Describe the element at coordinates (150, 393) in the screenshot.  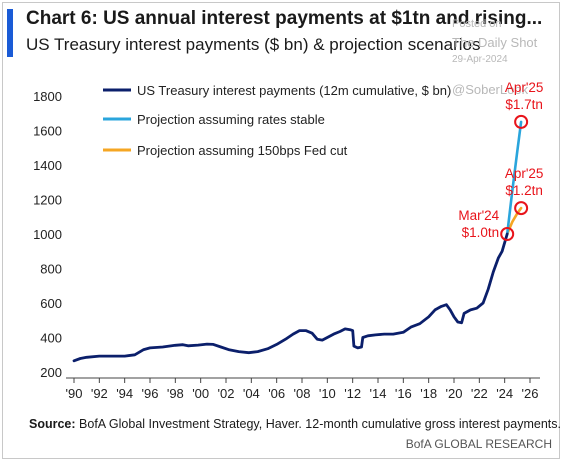
I see `x-tick-label: '96` at that location.